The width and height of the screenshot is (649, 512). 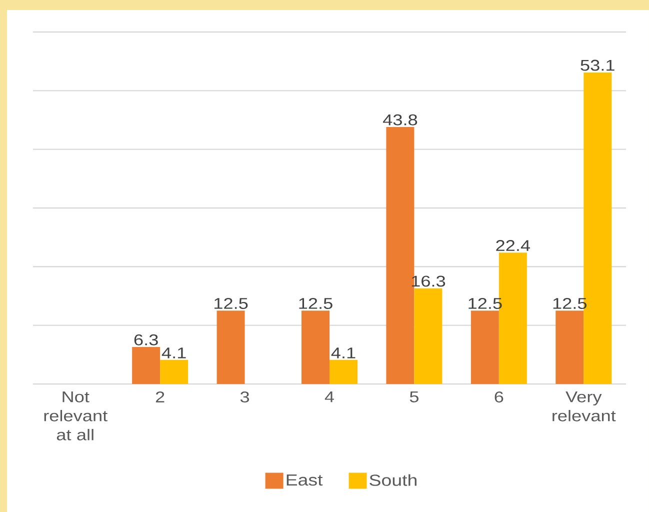 I want to click on legend-label: East, so click(x=304, y=480).